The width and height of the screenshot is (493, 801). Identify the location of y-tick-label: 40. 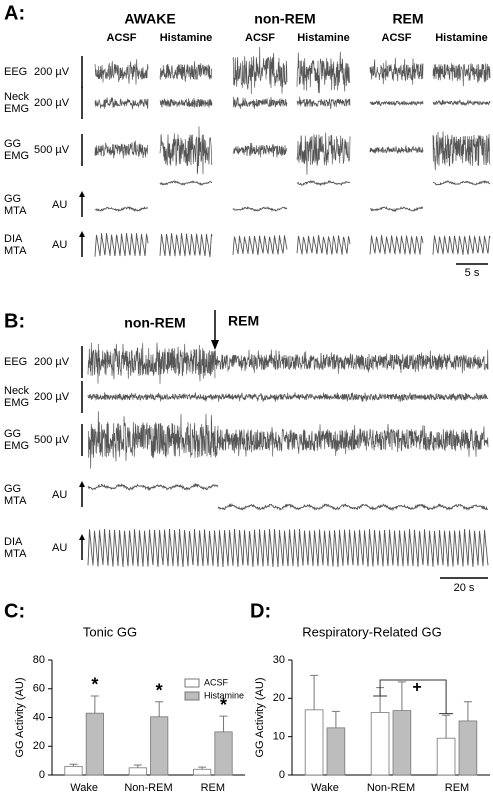
(39, 717).